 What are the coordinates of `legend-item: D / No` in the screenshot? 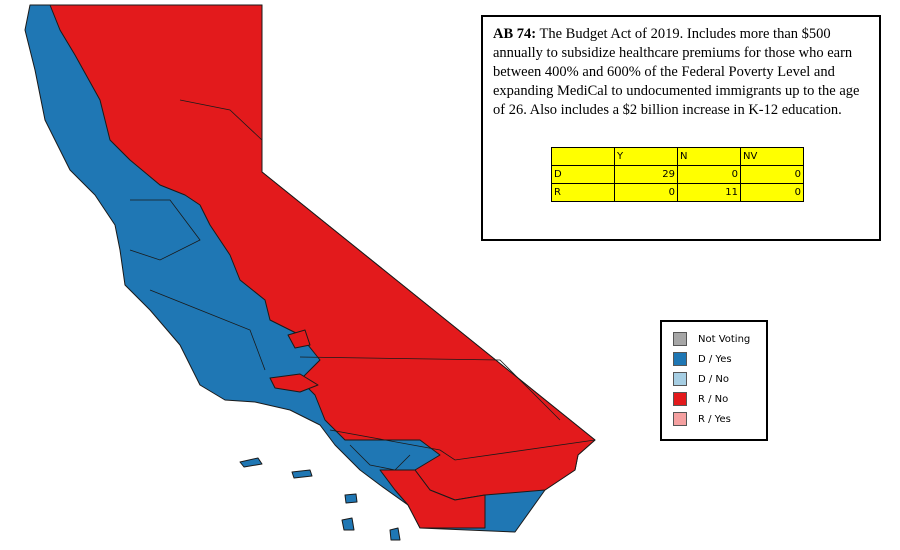 It's located at (701, 379).